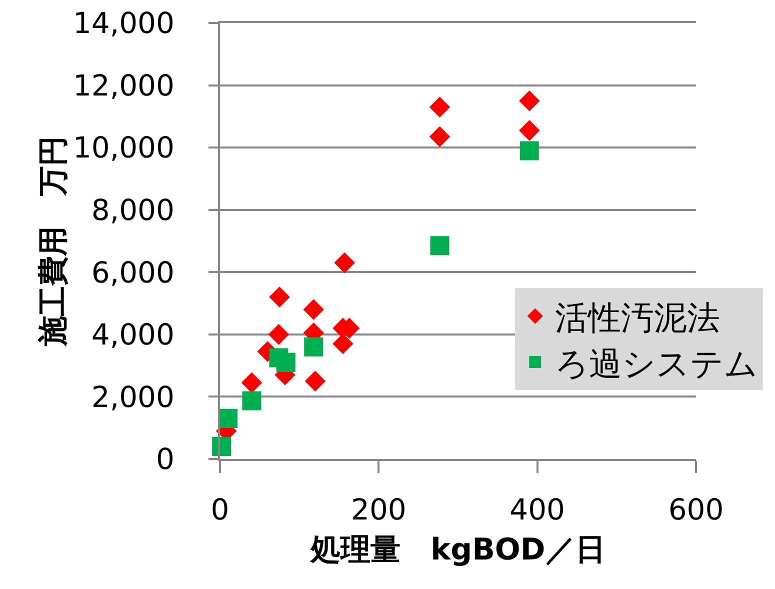 This screenshot has width=775, height=589. I want to click on y-tick-label: 14,000, so click(123, 23).